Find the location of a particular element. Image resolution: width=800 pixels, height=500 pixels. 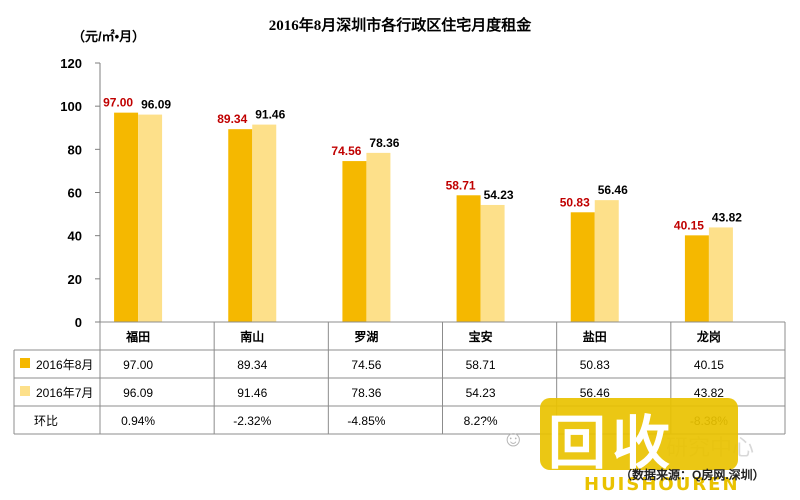

table-cell: 74.56 is located at coordinates (366, 365).